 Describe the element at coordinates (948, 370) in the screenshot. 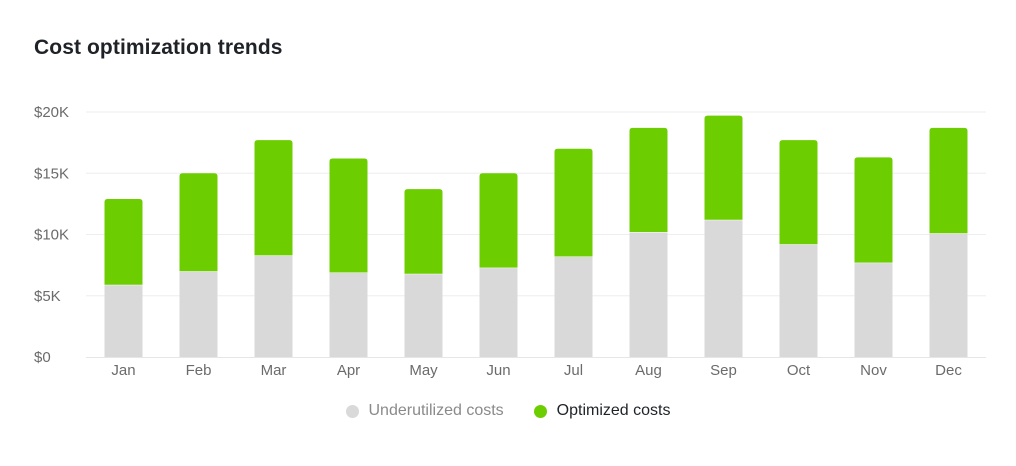

I see `x-tick-label: Dec` at that location.